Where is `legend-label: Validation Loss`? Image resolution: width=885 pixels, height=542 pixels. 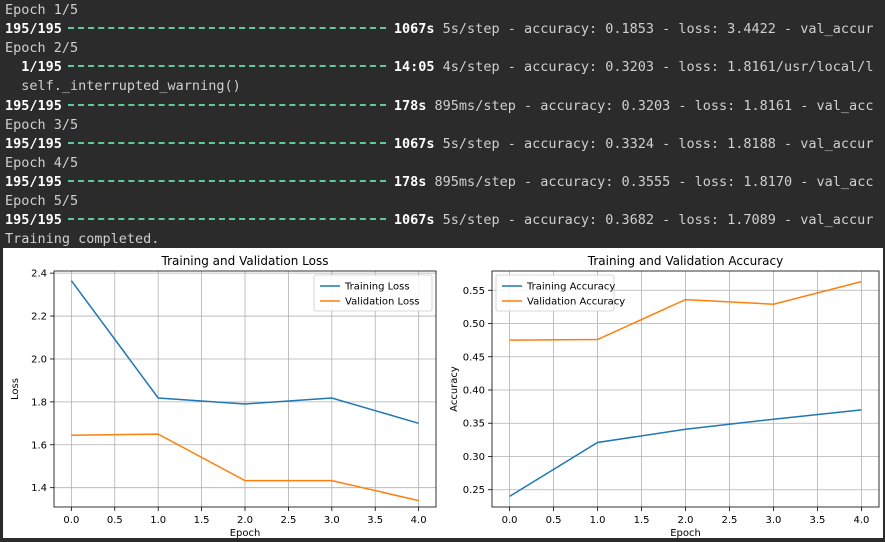 legend-label: Validation Loss is located at coordinates (382, 302).